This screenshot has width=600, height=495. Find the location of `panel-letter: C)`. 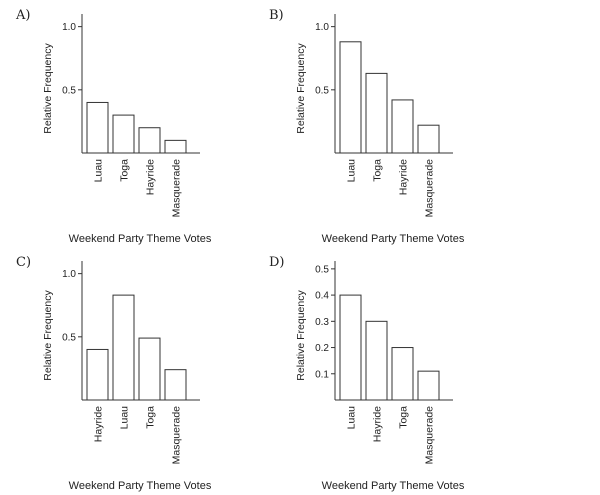

panel-letter: C) is located at coordinates (23, 262).